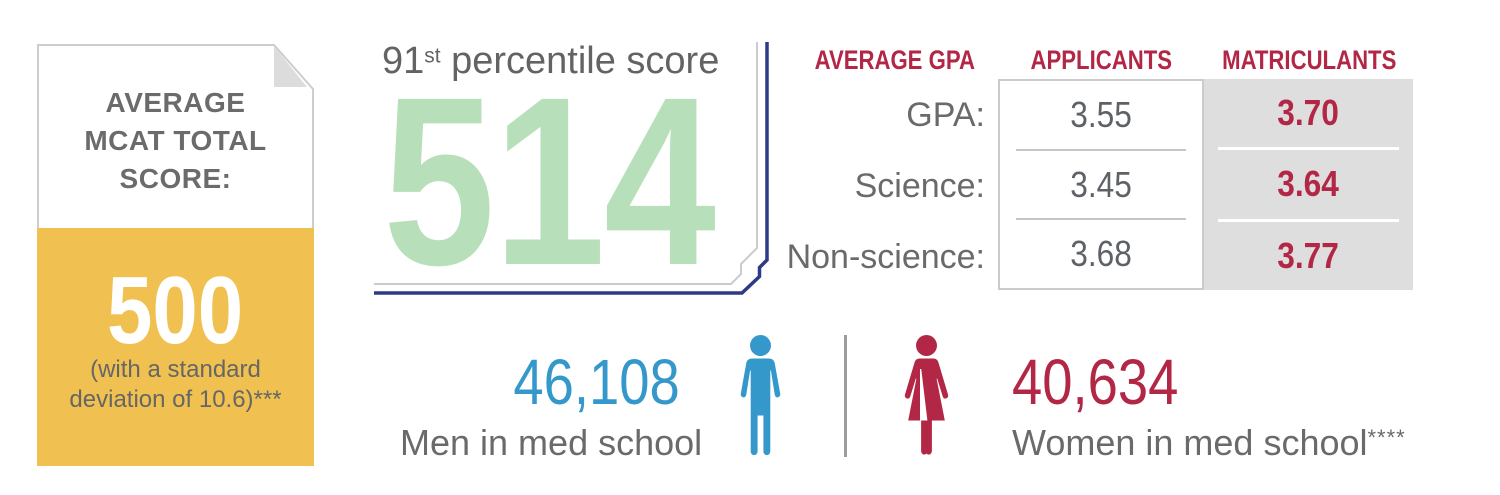  I want to click on women-footnote-asterisks: ****, so click(1386, 438).